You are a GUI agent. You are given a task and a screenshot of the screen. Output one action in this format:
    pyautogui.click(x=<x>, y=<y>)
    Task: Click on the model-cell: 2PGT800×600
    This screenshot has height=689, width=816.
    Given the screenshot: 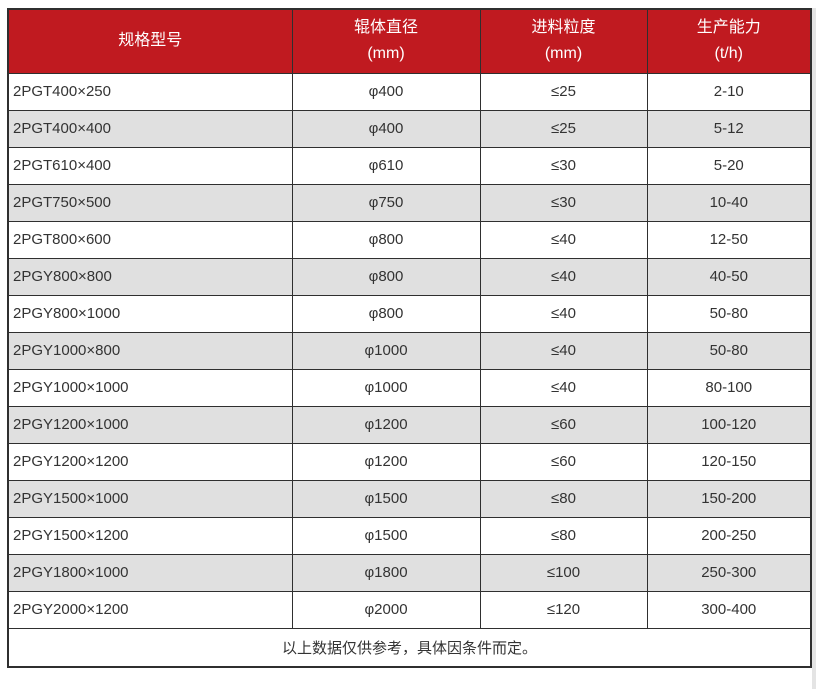 What is the action you would take?
    pyautogui.click(x=150, y=239)
    